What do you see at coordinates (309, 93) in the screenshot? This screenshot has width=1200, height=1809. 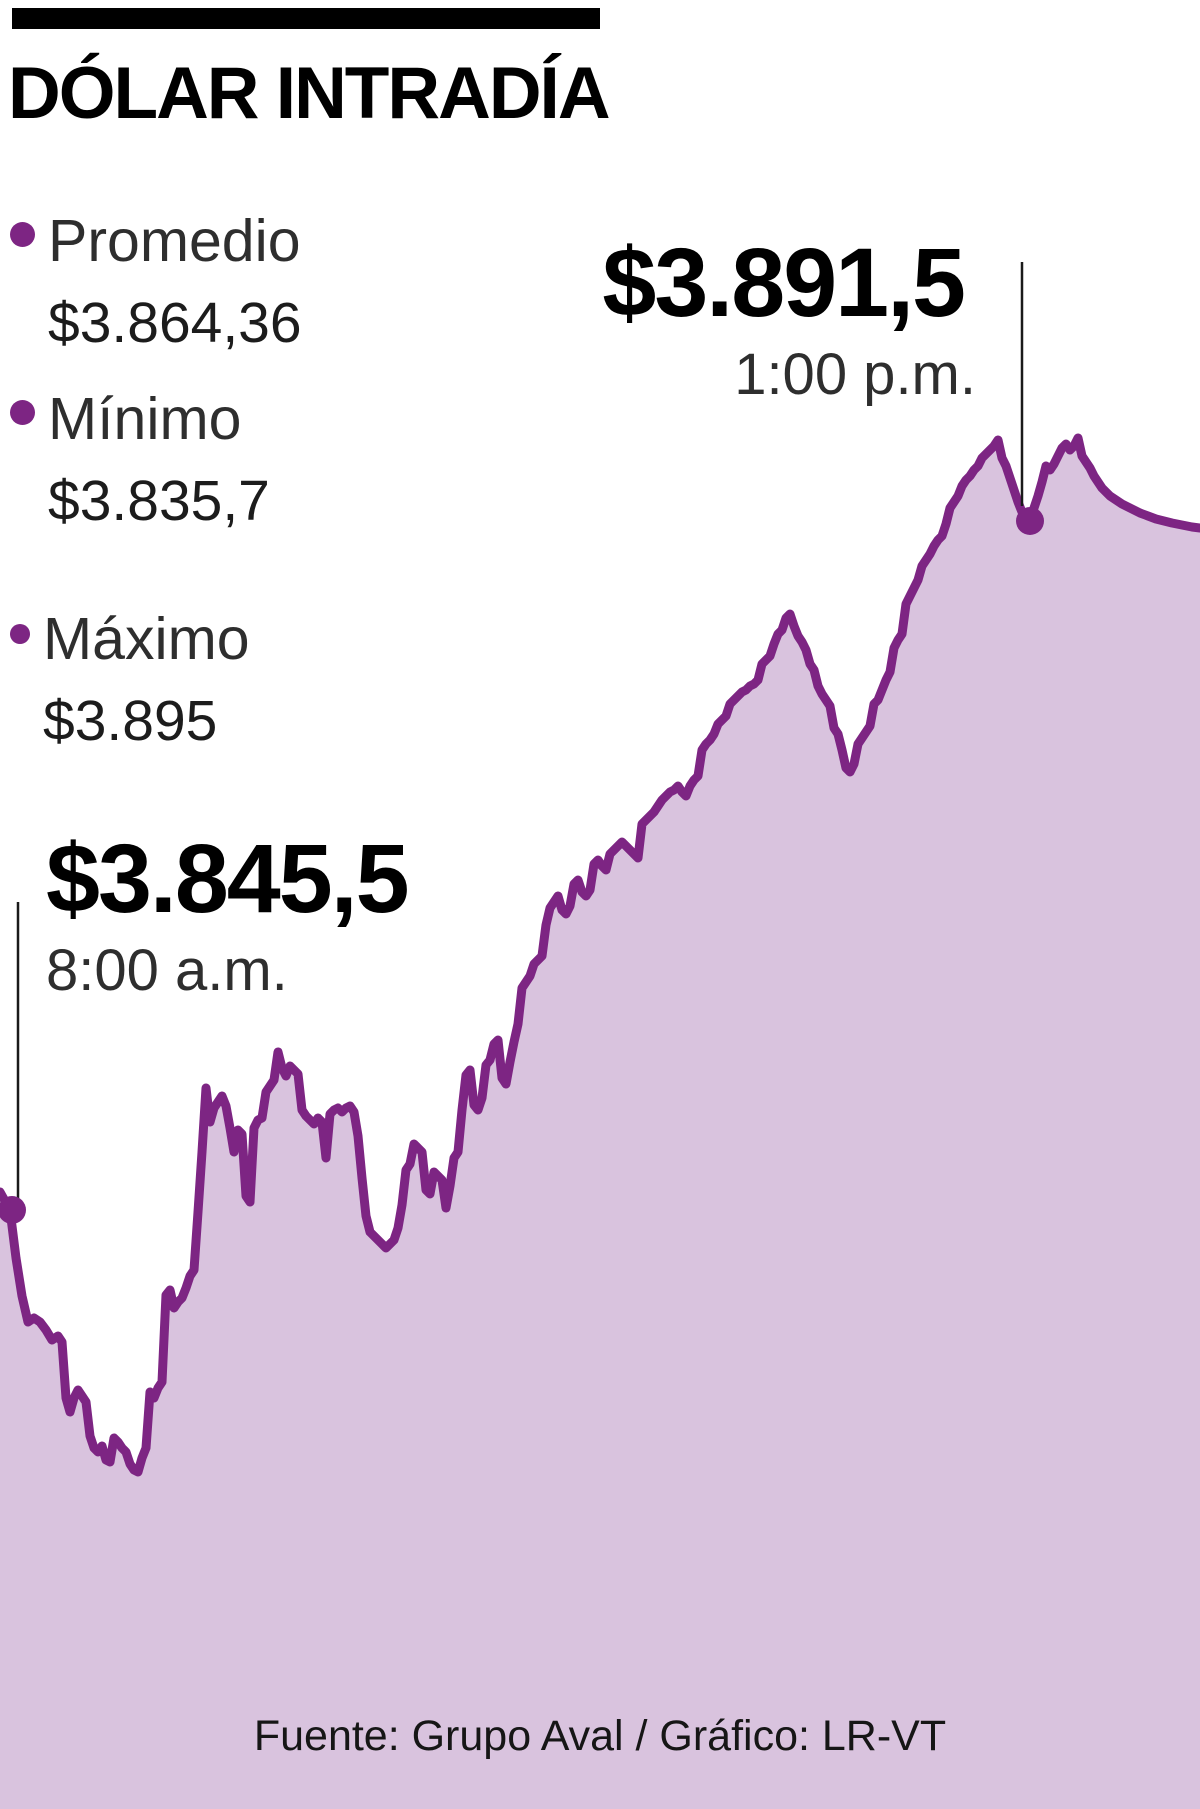 I see `page-title: DÓLAR INTRADÍA` at bounding box center [309, 93].